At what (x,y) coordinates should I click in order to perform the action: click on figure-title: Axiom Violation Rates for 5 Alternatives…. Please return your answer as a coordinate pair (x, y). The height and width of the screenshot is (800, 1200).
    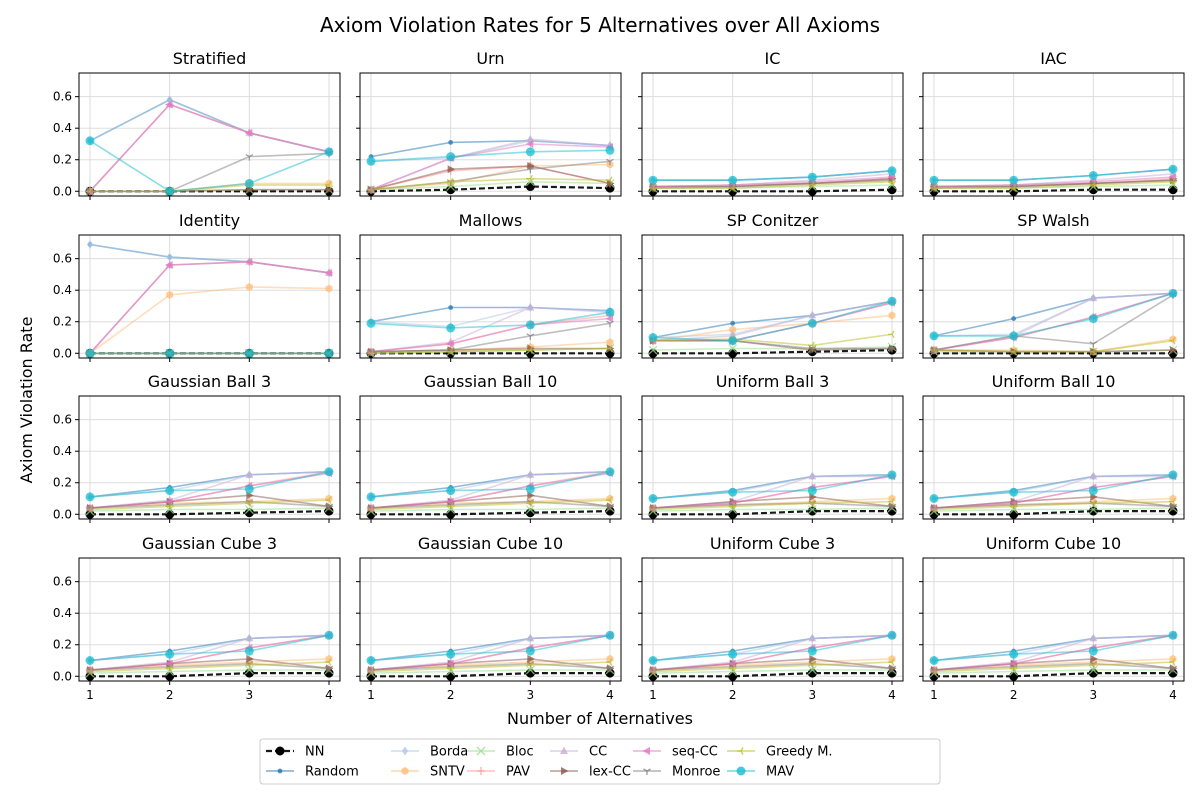
    Looking at the image, I should click on (600, 25).